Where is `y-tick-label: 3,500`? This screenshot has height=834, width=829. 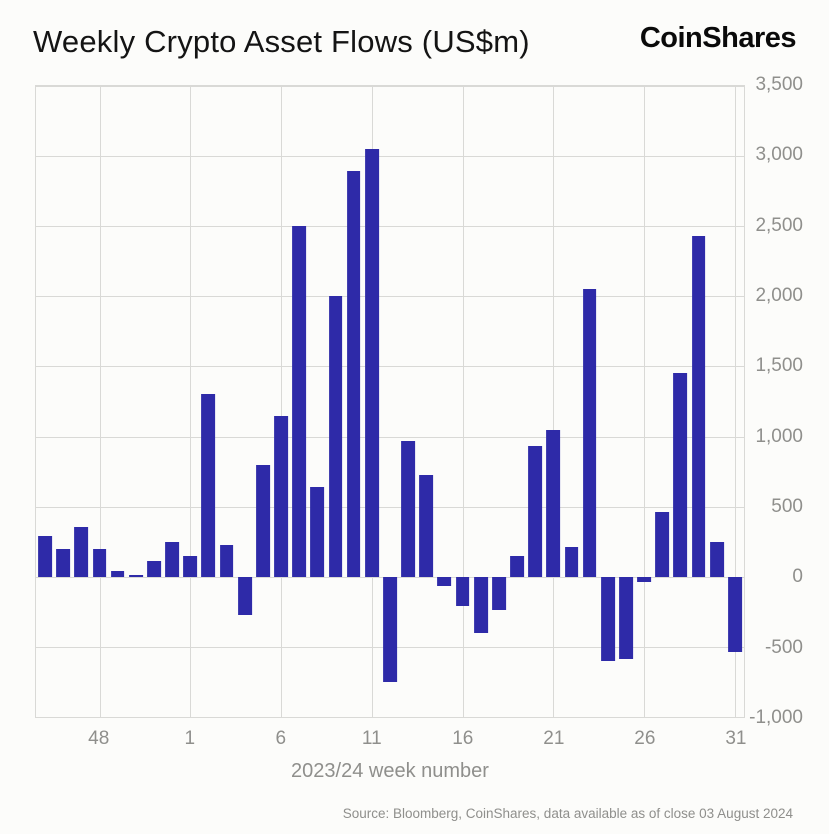
y-tick-label: 3,500 is located at coordinates (779, 84).